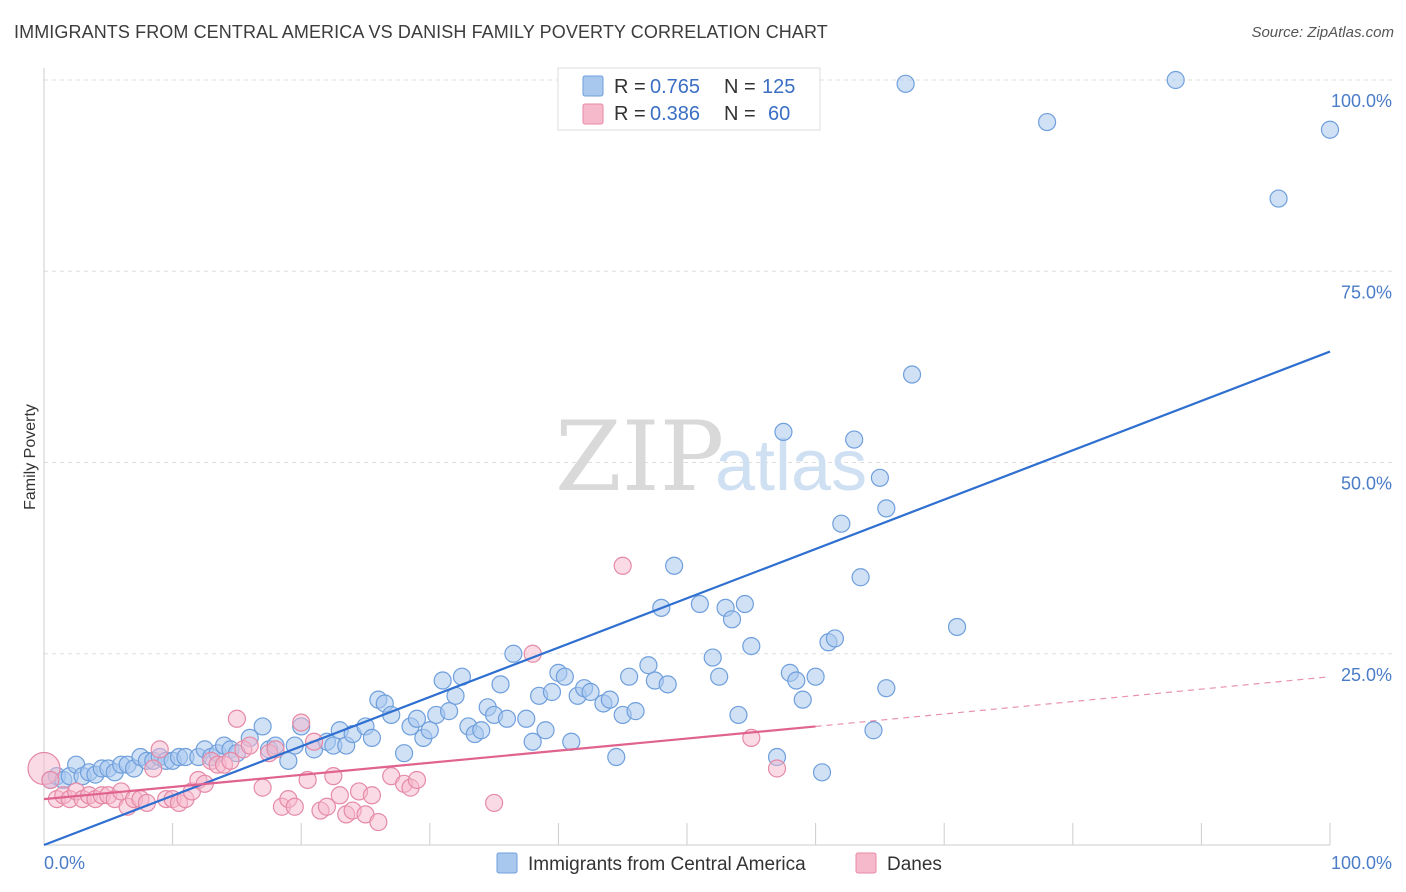 This screenshot has width=1406, height=892. I want to click on legend-swatch-blue, so click(593, 86).